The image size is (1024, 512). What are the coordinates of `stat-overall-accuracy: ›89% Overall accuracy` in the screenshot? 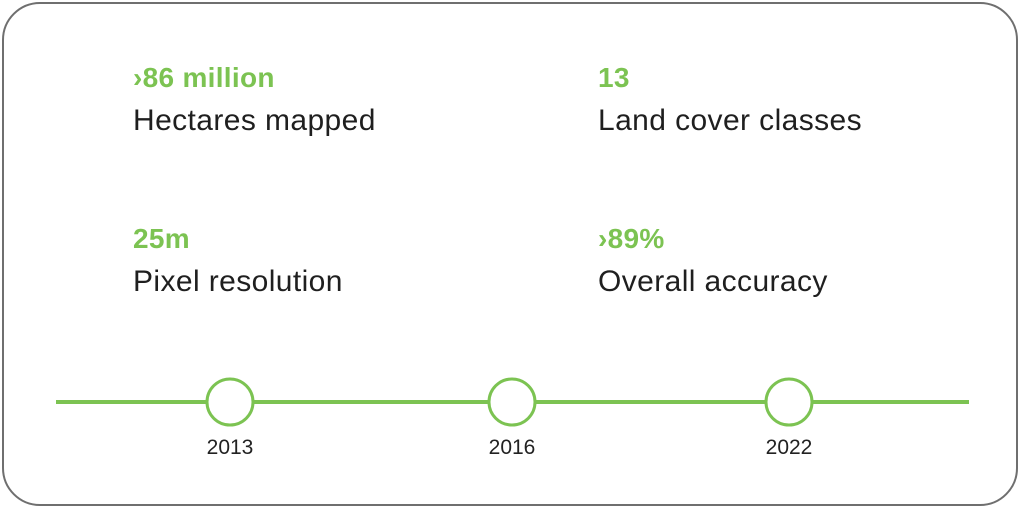 It's located at (713, 261).